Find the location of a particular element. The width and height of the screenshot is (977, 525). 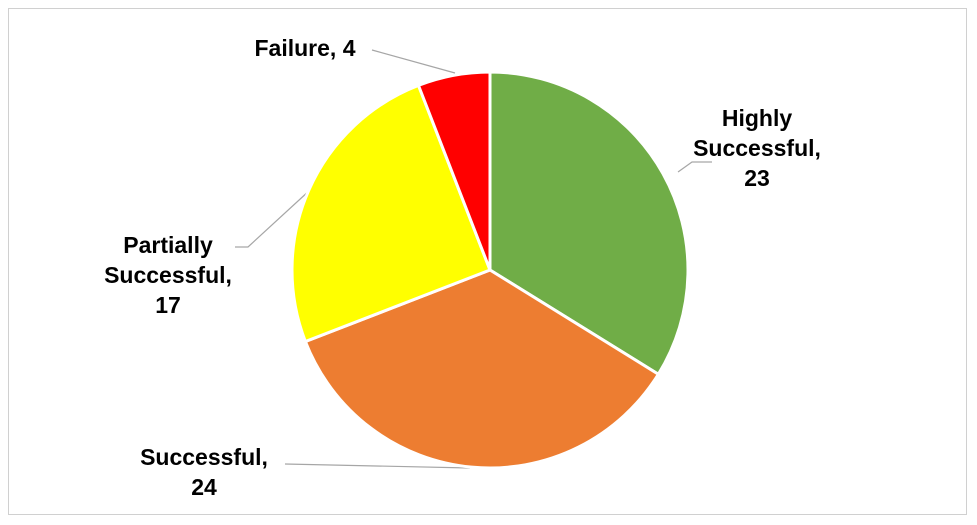

category-label: Successful, is located at coordinates (204, 457).